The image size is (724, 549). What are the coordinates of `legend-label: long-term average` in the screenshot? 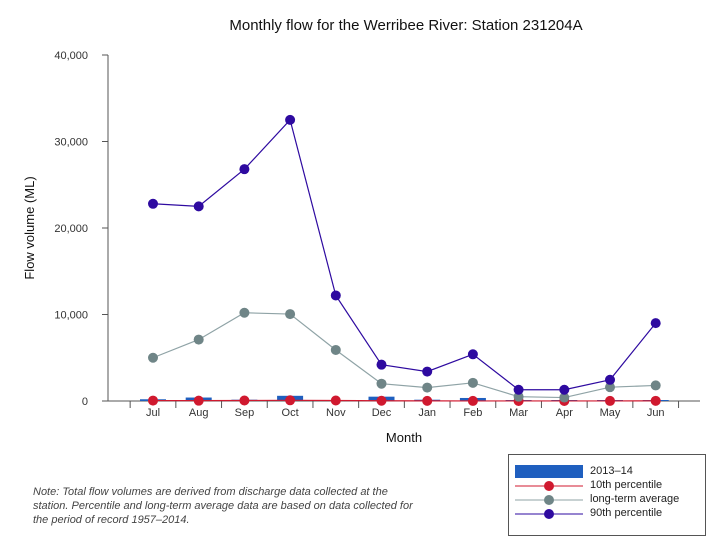 It's located at (635, 499).